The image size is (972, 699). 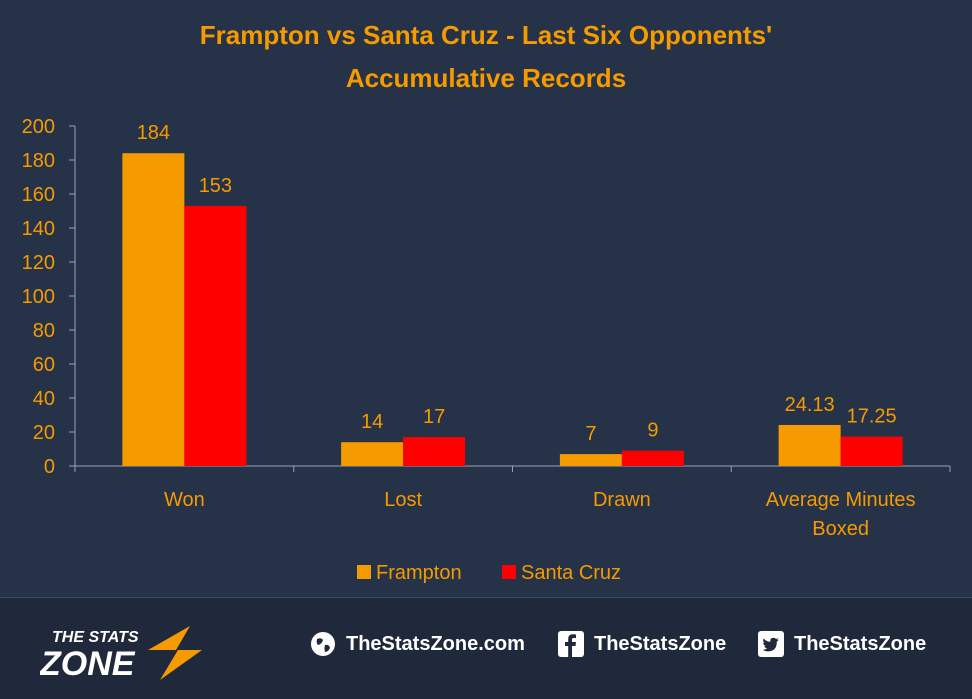 I want to click on data-label: 24.13, so click(x=810, y=405).